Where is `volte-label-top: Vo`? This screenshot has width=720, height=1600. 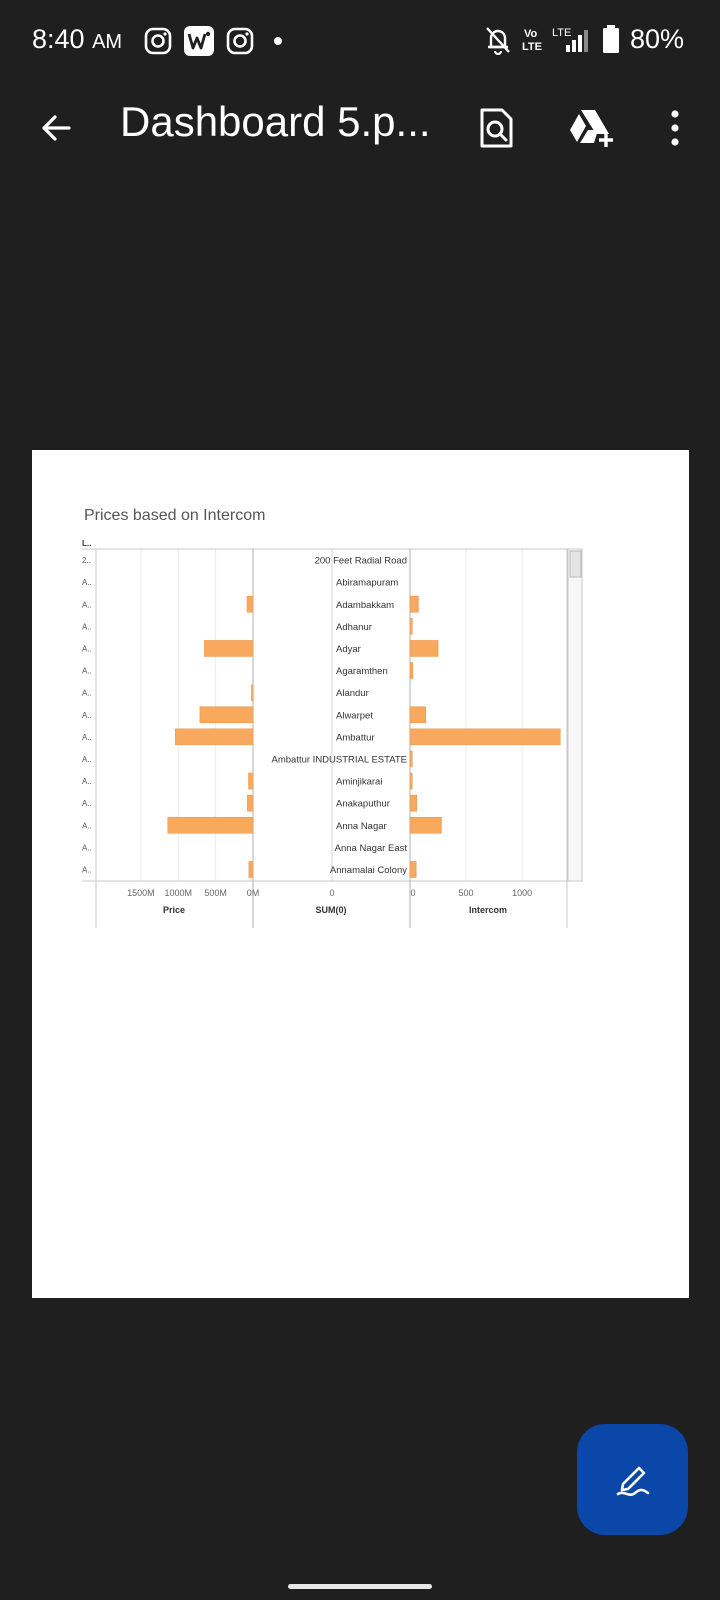 volte-label-top: Vo is located at coordinates (531, 34).